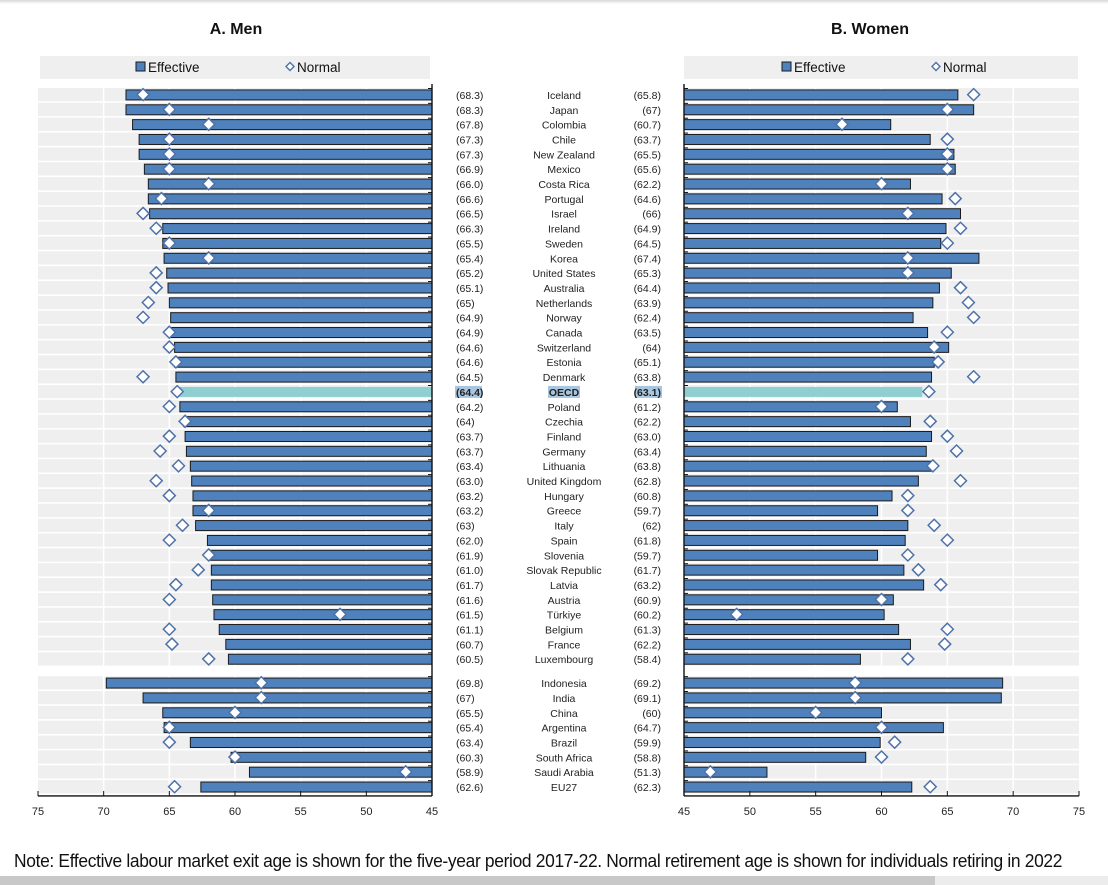 The image size is (1108, 885). What do you see at coordinates (469, 111) in the screenshot?
I see `value-label: (68.3)` at bounding box center [469, 111].